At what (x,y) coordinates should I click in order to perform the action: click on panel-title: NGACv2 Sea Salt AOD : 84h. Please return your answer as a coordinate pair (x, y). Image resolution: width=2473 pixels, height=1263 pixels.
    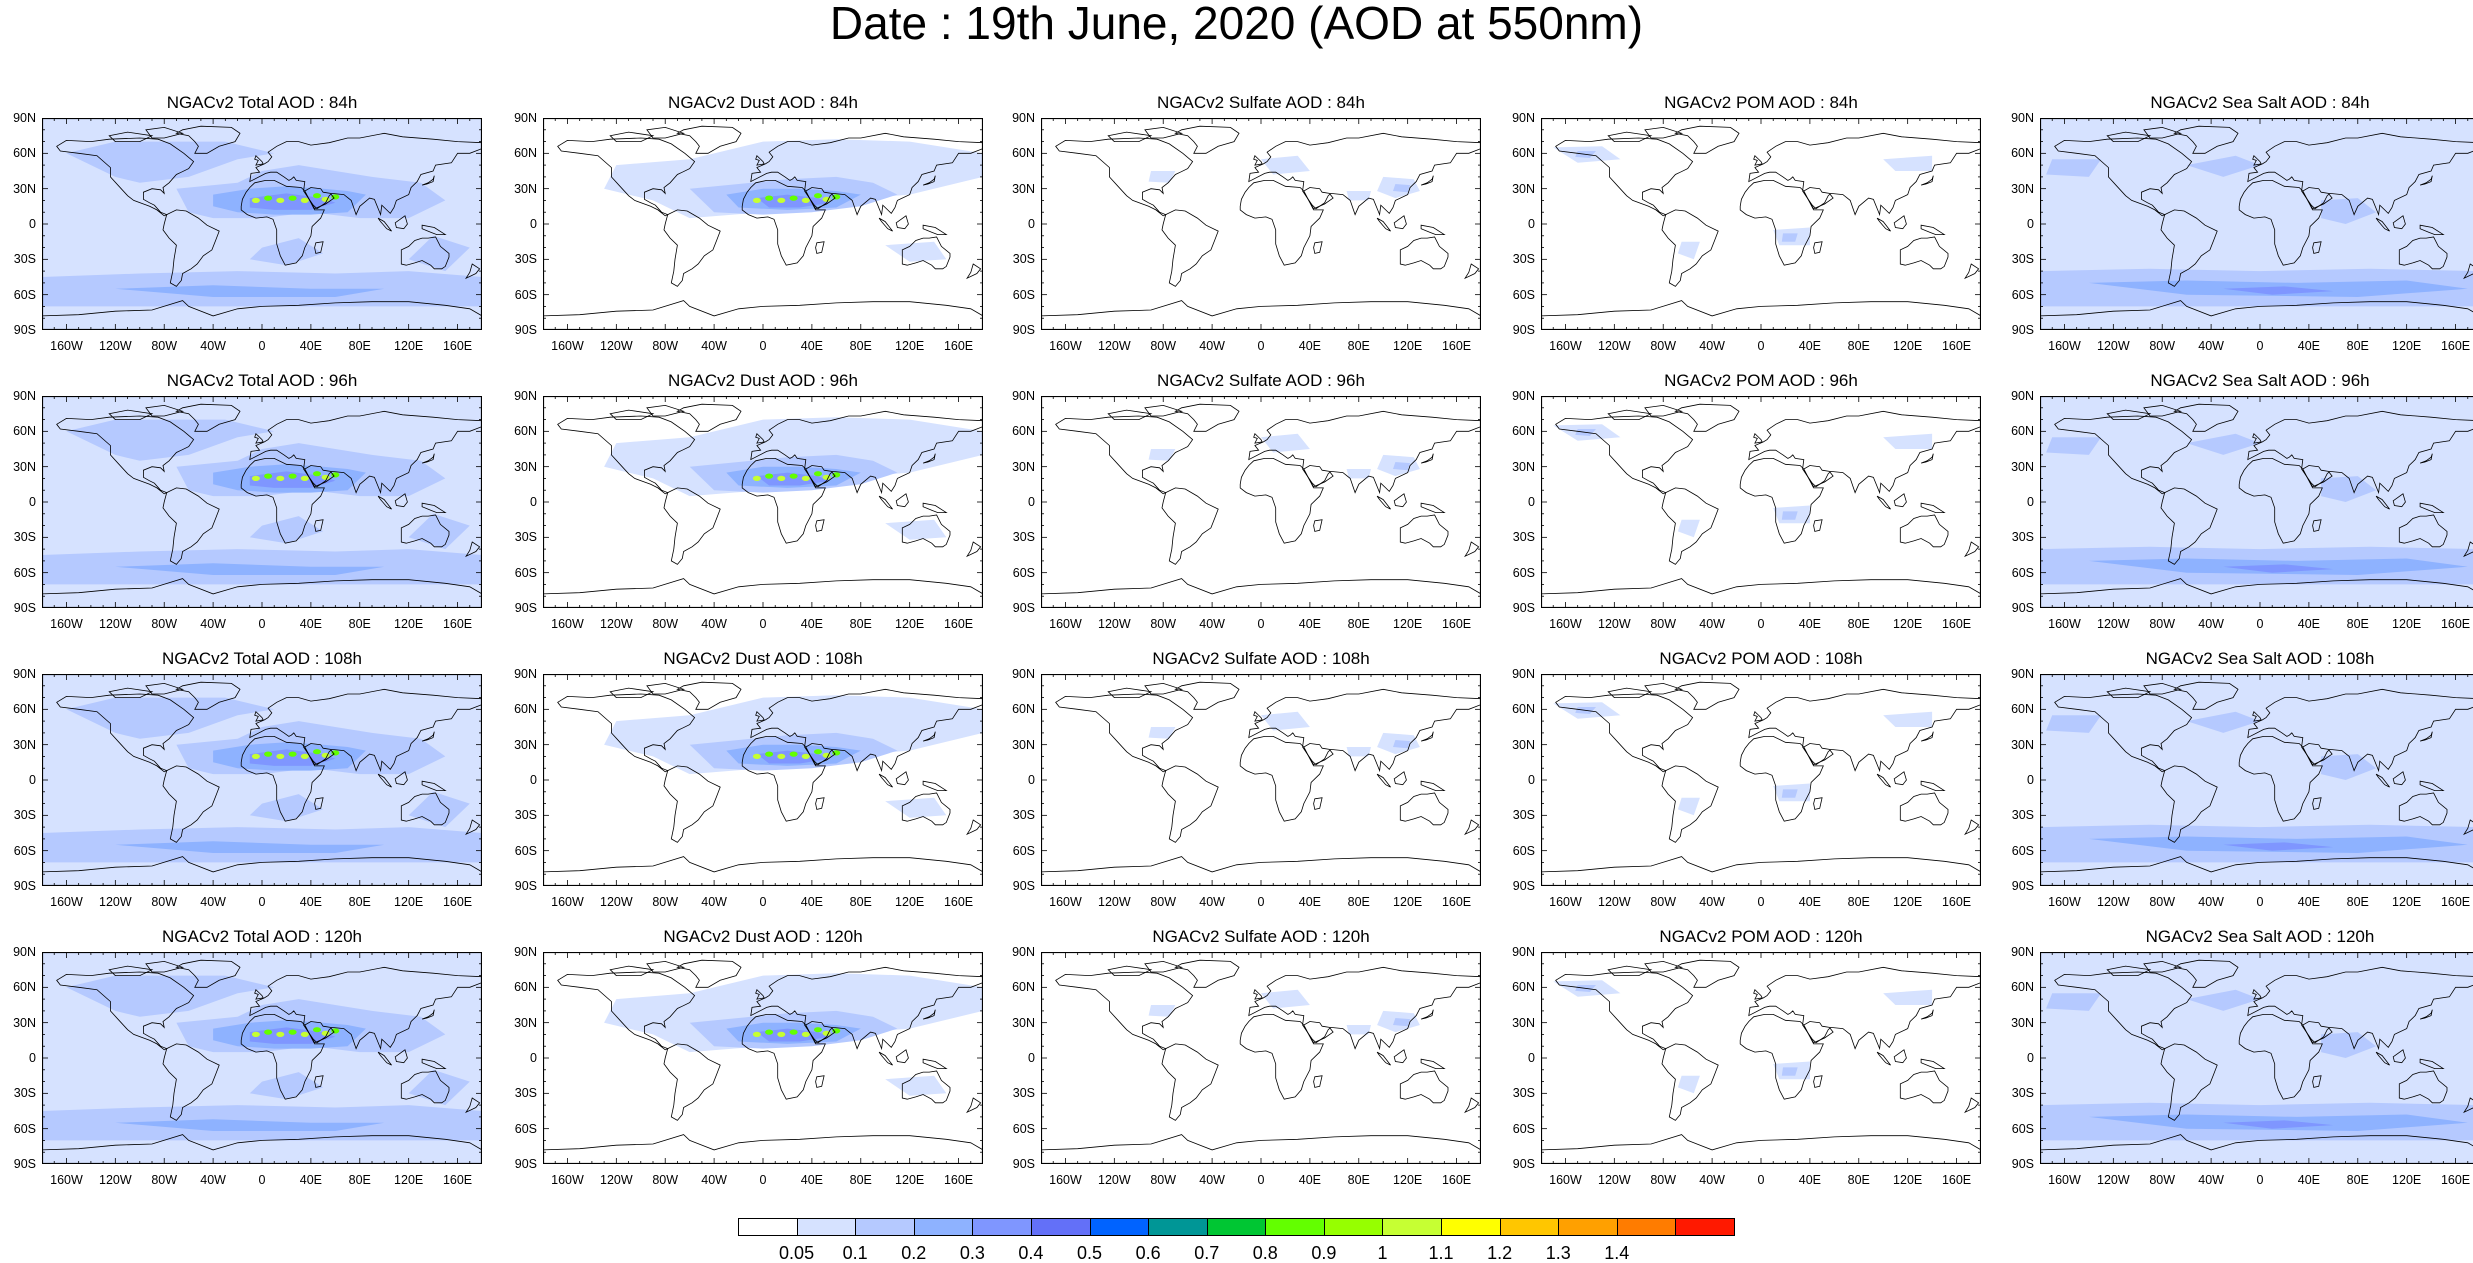
    Looking at the image, I should click on (2256, 103).